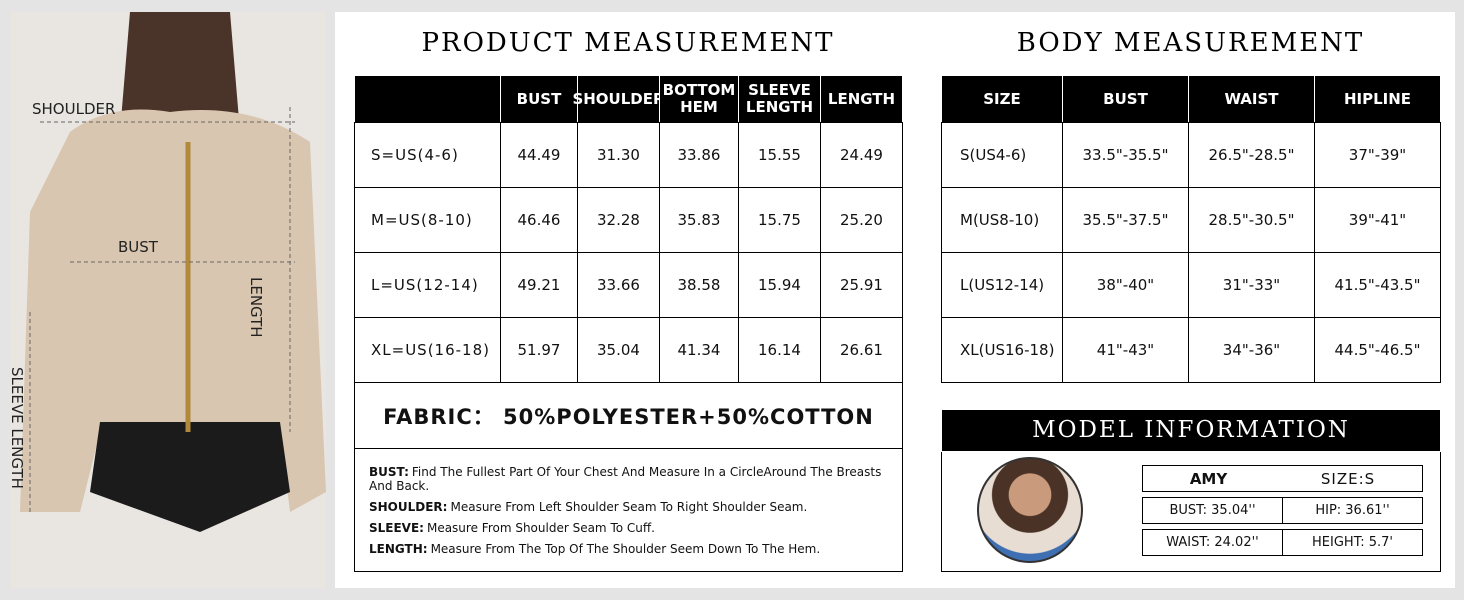  What do you see at coordinates (18, 428) in the screenshot?
I see `sleeve-length-label: SLEEVE LENGTH` at bounding box center [18, 428].